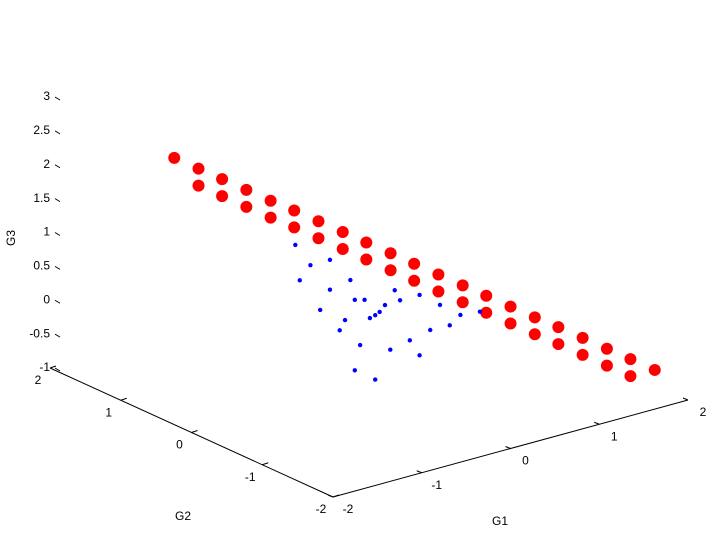  What do you see at coordinates (250, 477) in the screenshot?
I see `y-tick-label: -1` at bounding box center [250, 477].